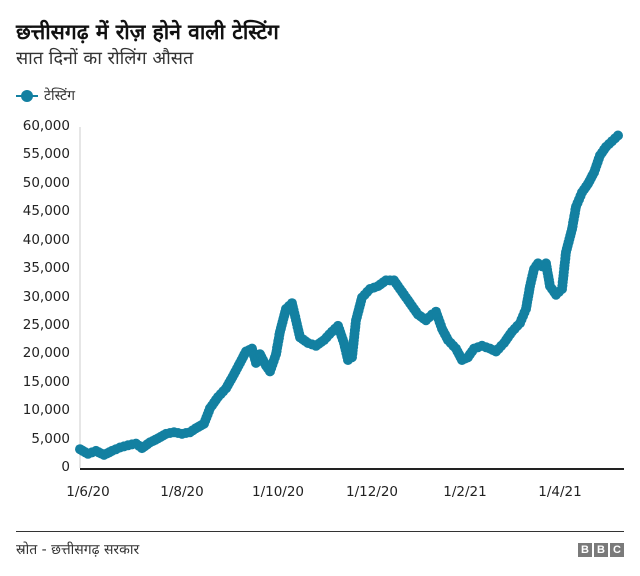 This screenshot has width=640, height=576. Describe the element at coordinates (46, 353) in the screenshot. I see `y-tick-label: 20,000` at that location.